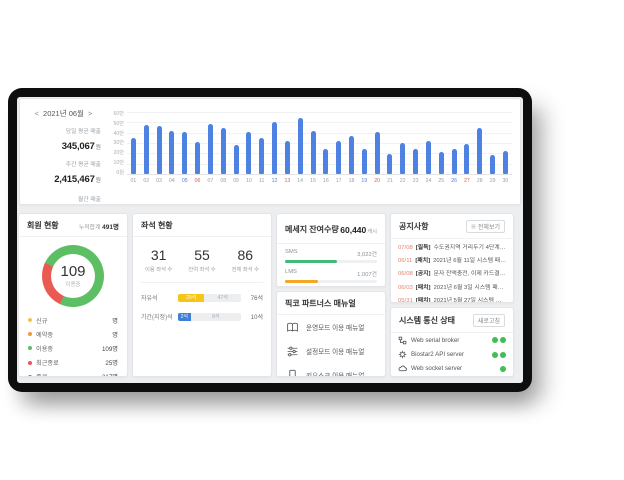  I want to click on x-axis-label: 28, so click(479, 181).